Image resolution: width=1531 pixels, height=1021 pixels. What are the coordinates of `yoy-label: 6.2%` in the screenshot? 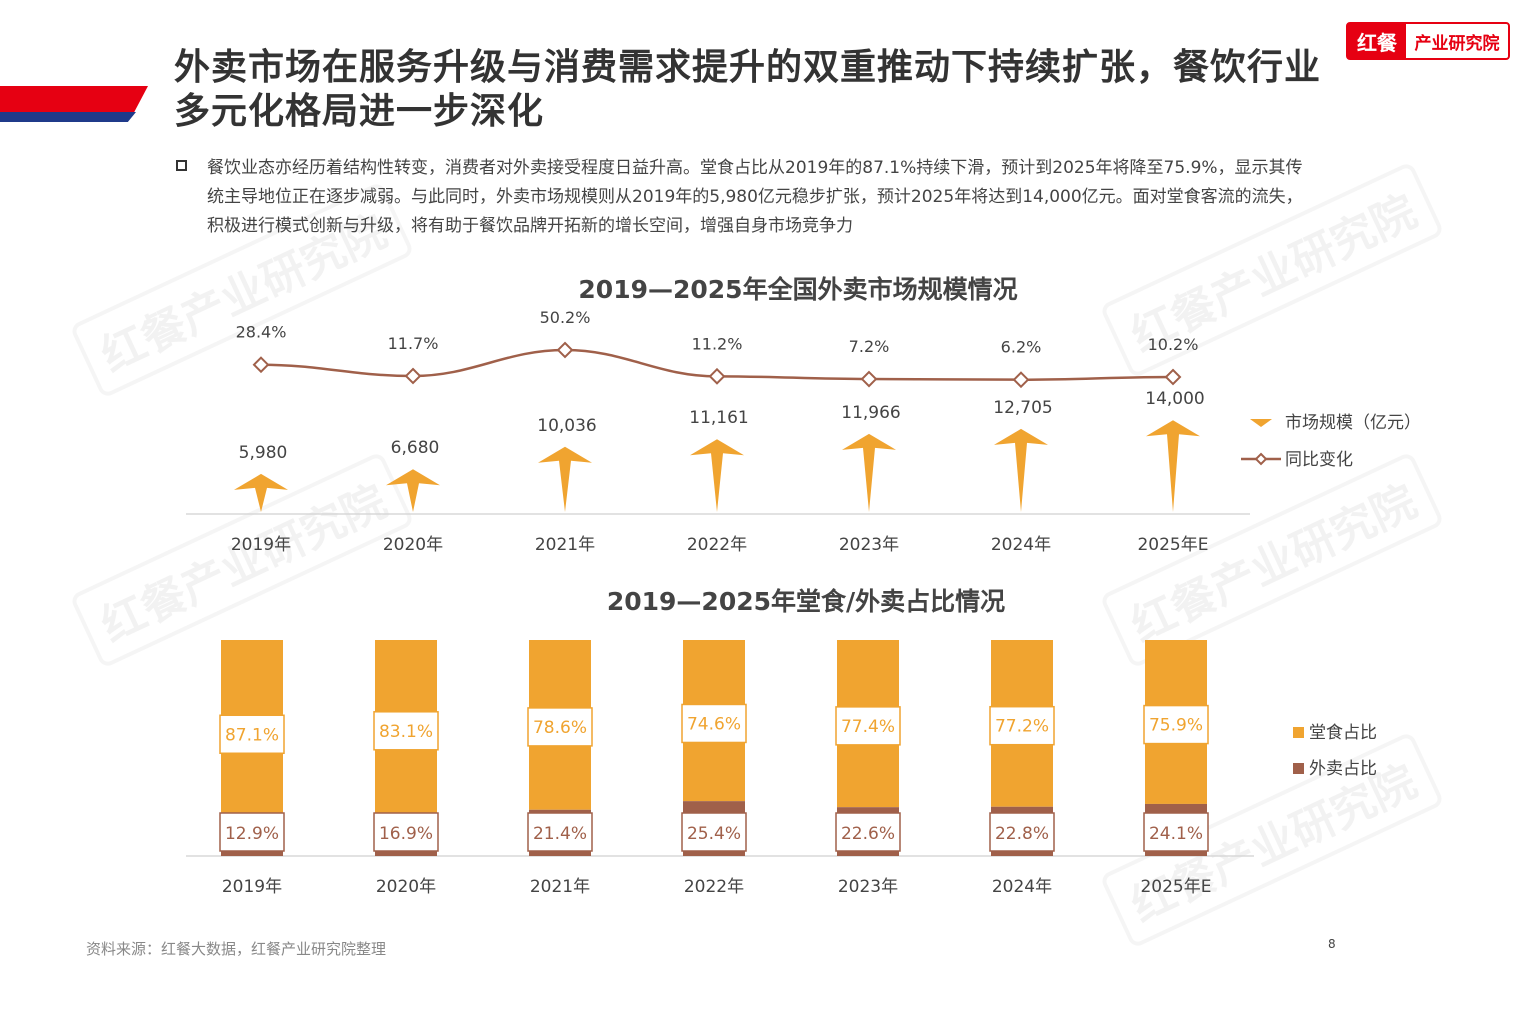 It's located at (1021, 347).